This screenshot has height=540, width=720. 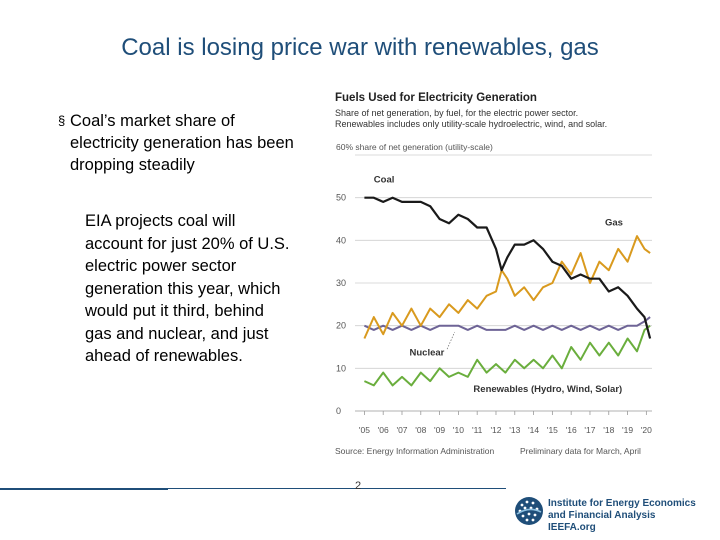 I want to click on series-line-nuclear, so click(x=507, y=323).